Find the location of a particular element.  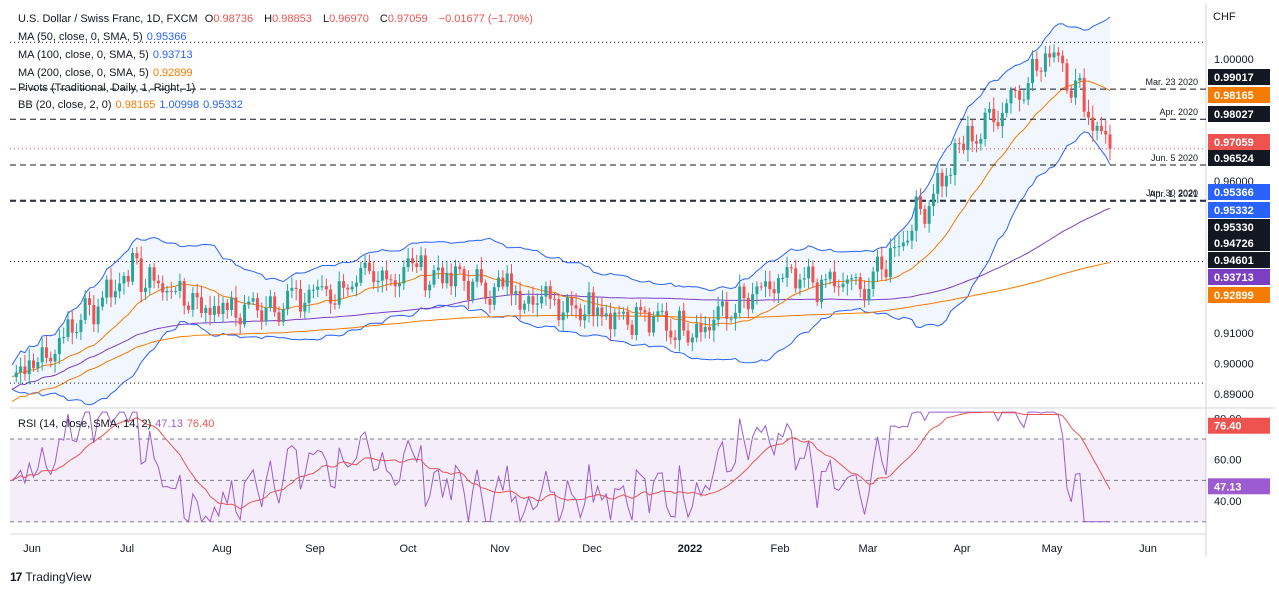

price-tag-text: 0.93713 is located at coordinates (1234, 278).